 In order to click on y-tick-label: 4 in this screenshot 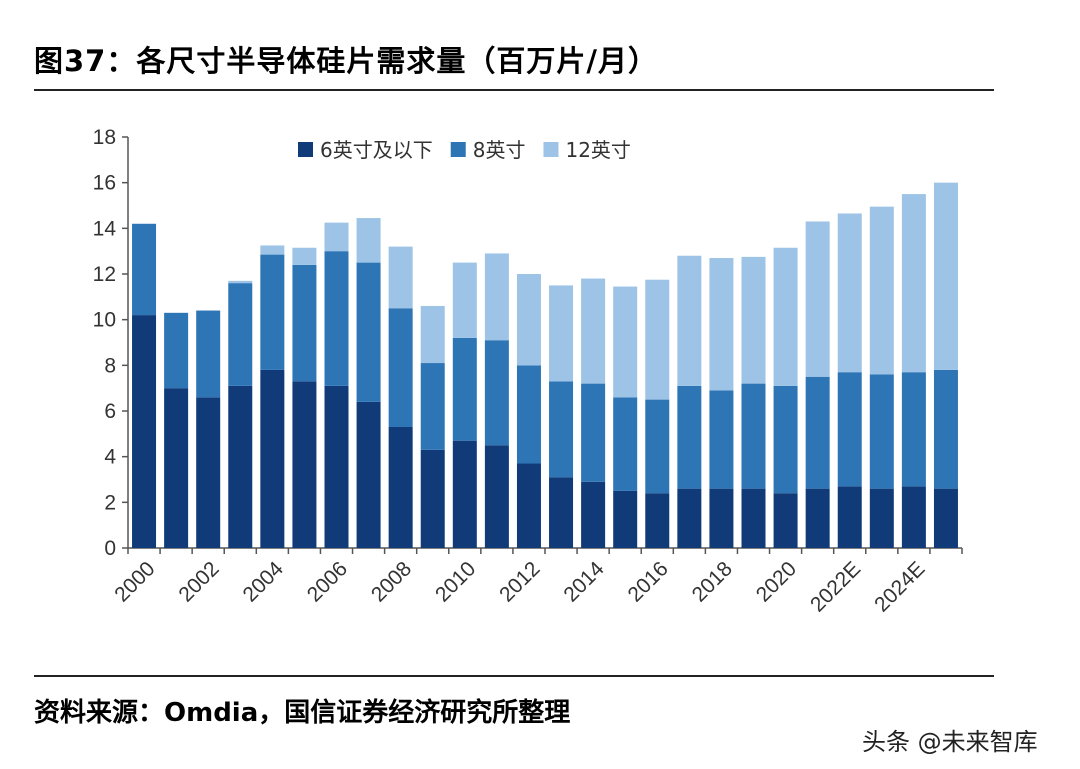, I will do `click(110, 457)`.